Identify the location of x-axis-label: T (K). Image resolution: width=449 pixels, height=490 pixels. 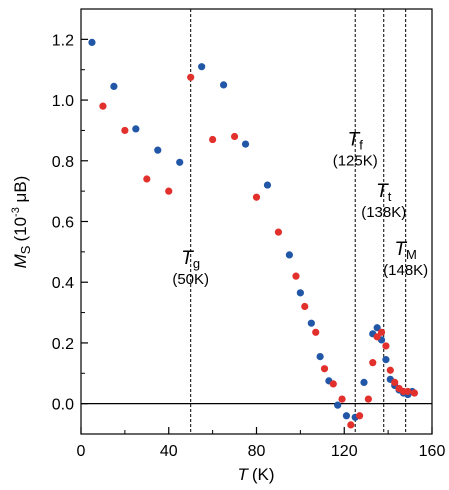
(255, 474).